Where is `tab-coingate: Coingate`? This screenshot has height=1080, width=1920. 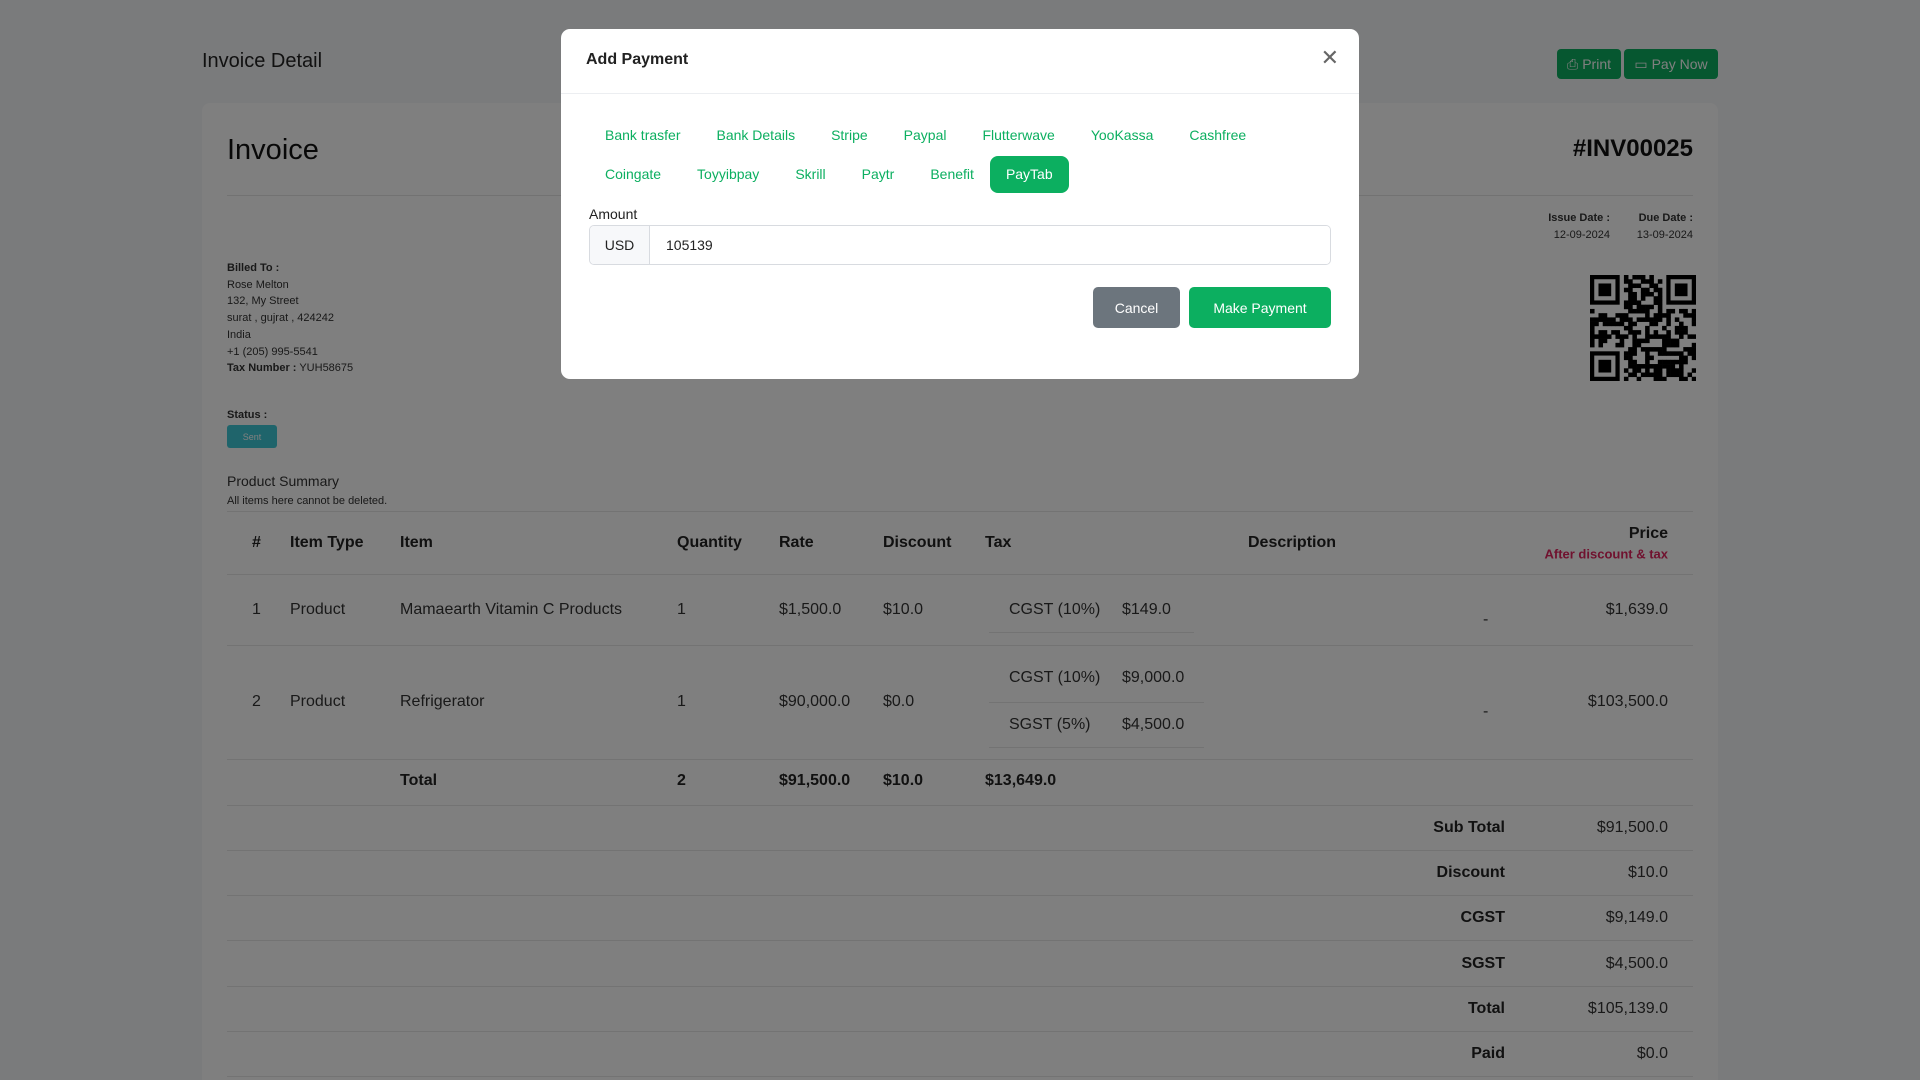
tab-coingate: Coingate is located at coordinates (633, 174).